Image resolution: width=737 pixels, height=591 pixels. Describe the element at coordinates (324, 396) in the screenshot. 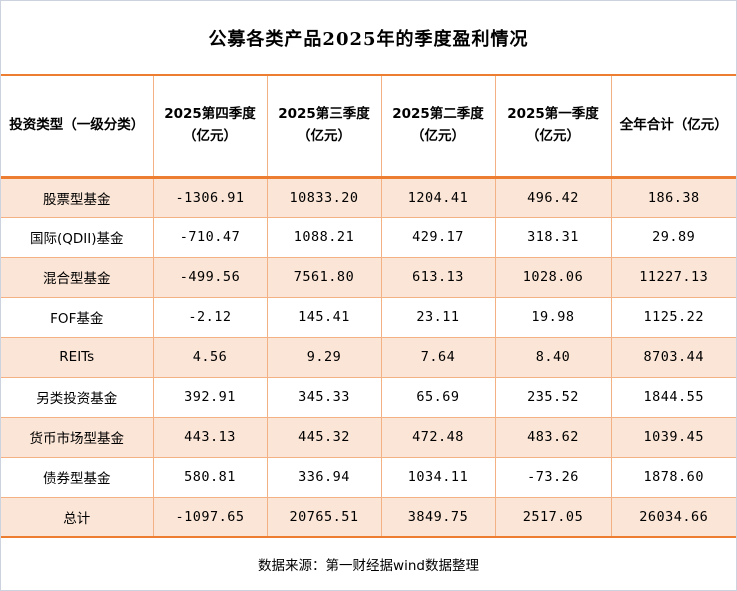

I see `value-cell: 345.33` at that location.